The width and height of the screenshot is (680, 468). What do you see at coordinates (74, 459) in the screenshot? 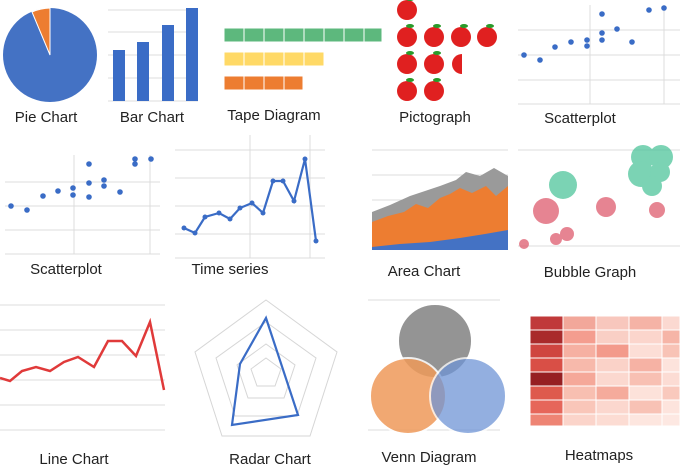
I see `caption: Line Chart` at bounding box center [74, 459].